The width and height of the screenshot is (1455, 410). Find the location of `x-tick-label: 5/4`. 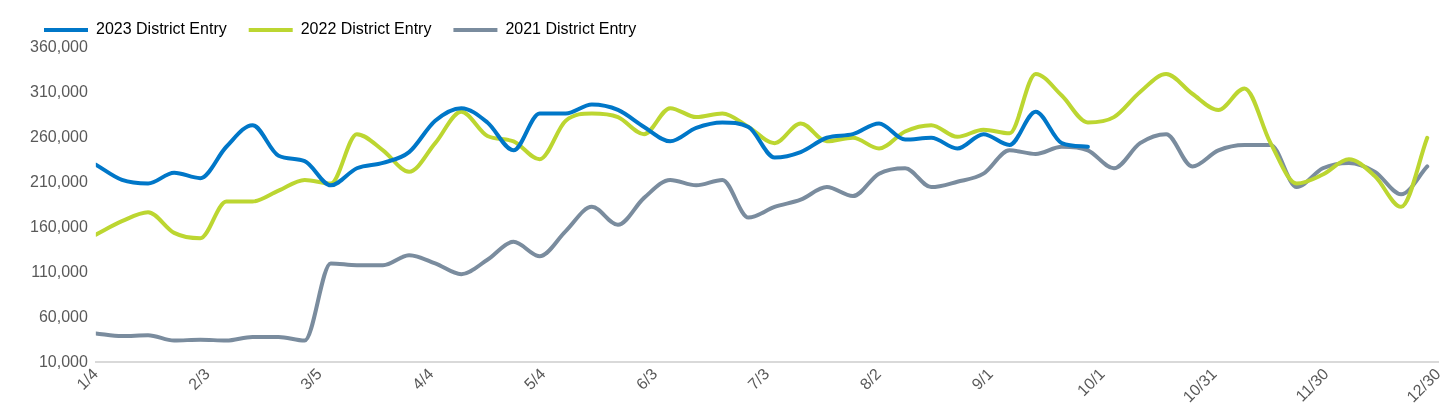

x-tick-label: 5/4 is located at coordinates (534, 379).